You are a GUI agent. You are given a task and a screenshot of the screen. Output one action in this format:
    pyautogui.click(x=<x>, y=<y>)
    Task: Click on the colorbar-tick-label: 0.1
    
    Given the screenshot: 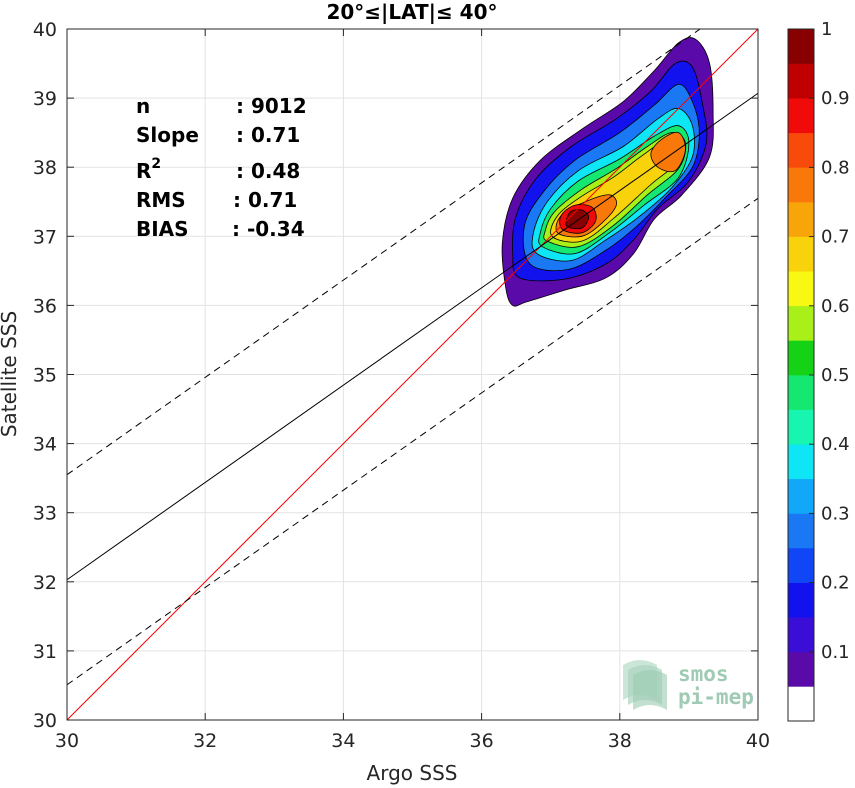 What is the action you would take?
    pyautogui.click(x=835, y=652)
    